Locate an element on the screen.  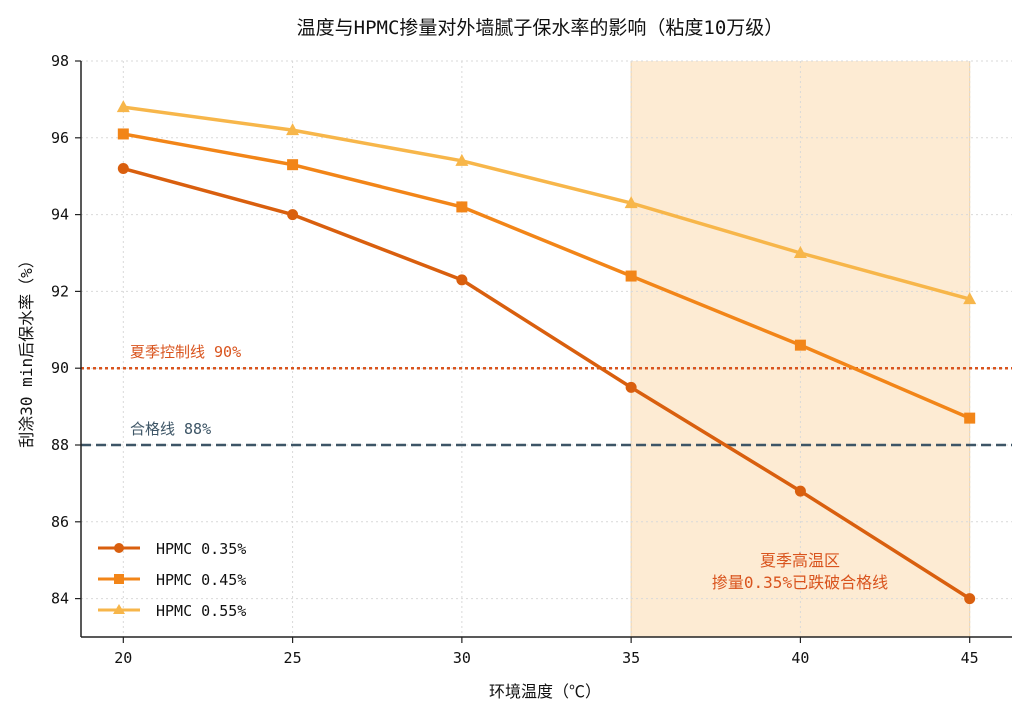
chart-title: 温度与HPMC掺量对外墙腻子保水率的影响（粘度10万级） is located at coordinates (540, 28).